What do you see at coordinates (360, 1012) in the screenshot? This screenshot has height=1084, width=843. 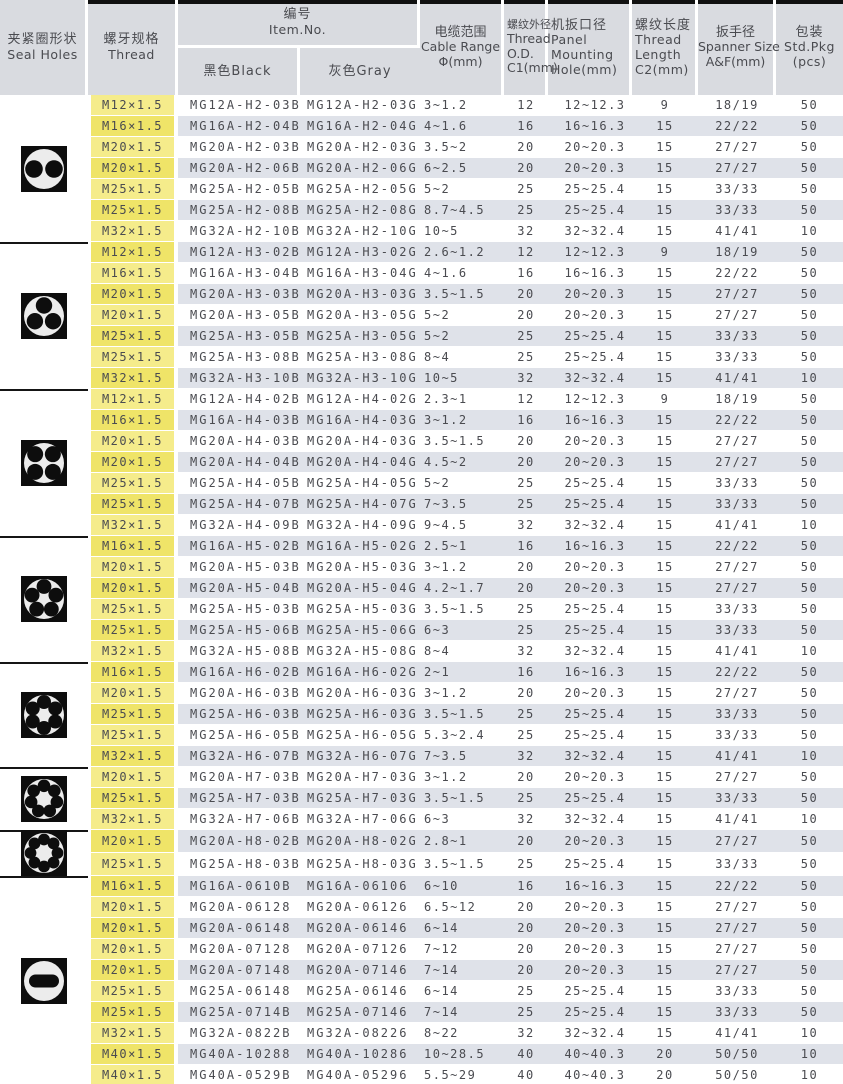 I see `item-no-gray-cell: MG25A-07146` at bounding box center [360, 1012].